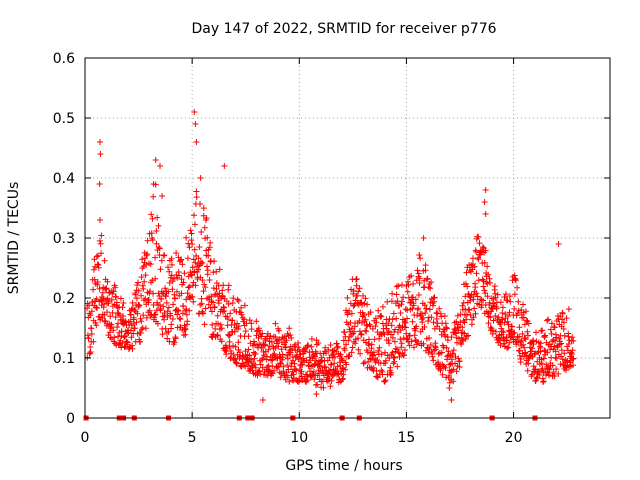 The image size is (640, 480). I want to click on y-tick-label: 0.5, so click(64, 119).